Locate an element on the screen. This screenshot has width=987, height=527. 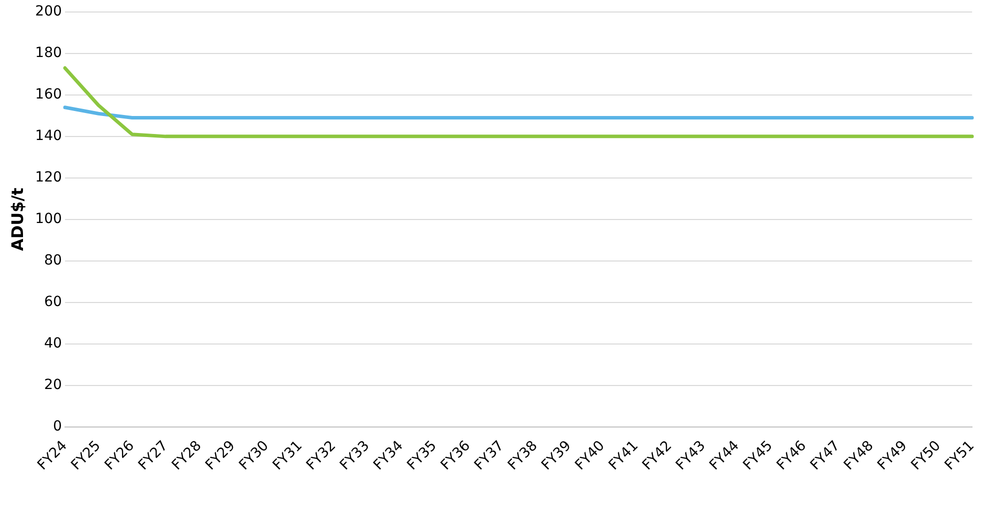
y-tick-label: 60 is located at coordinates (53, 302).